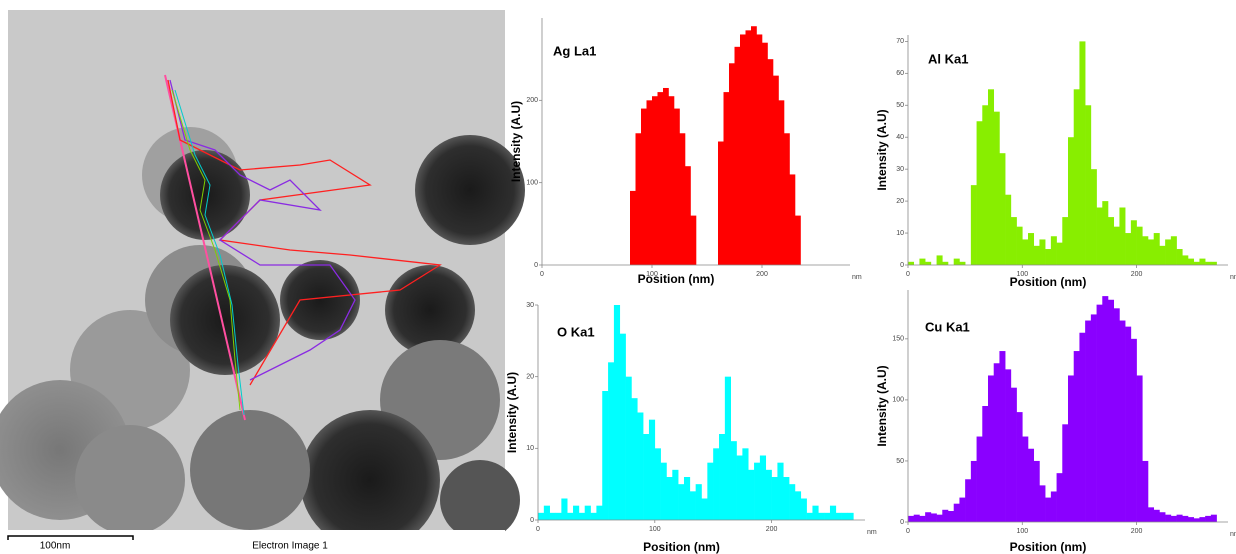 This screenshot has width=1236, height=554. What do you see at coordinates (532, 100) in the screenshot?
I see `y-tick-label: 200` at bounding box center [532, 100].